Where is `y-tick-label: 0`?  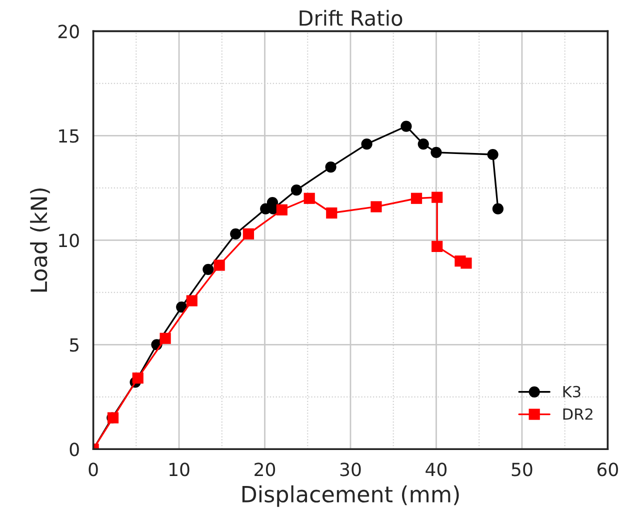 y-tick-label: 0 is located at coordinates (74, 449).